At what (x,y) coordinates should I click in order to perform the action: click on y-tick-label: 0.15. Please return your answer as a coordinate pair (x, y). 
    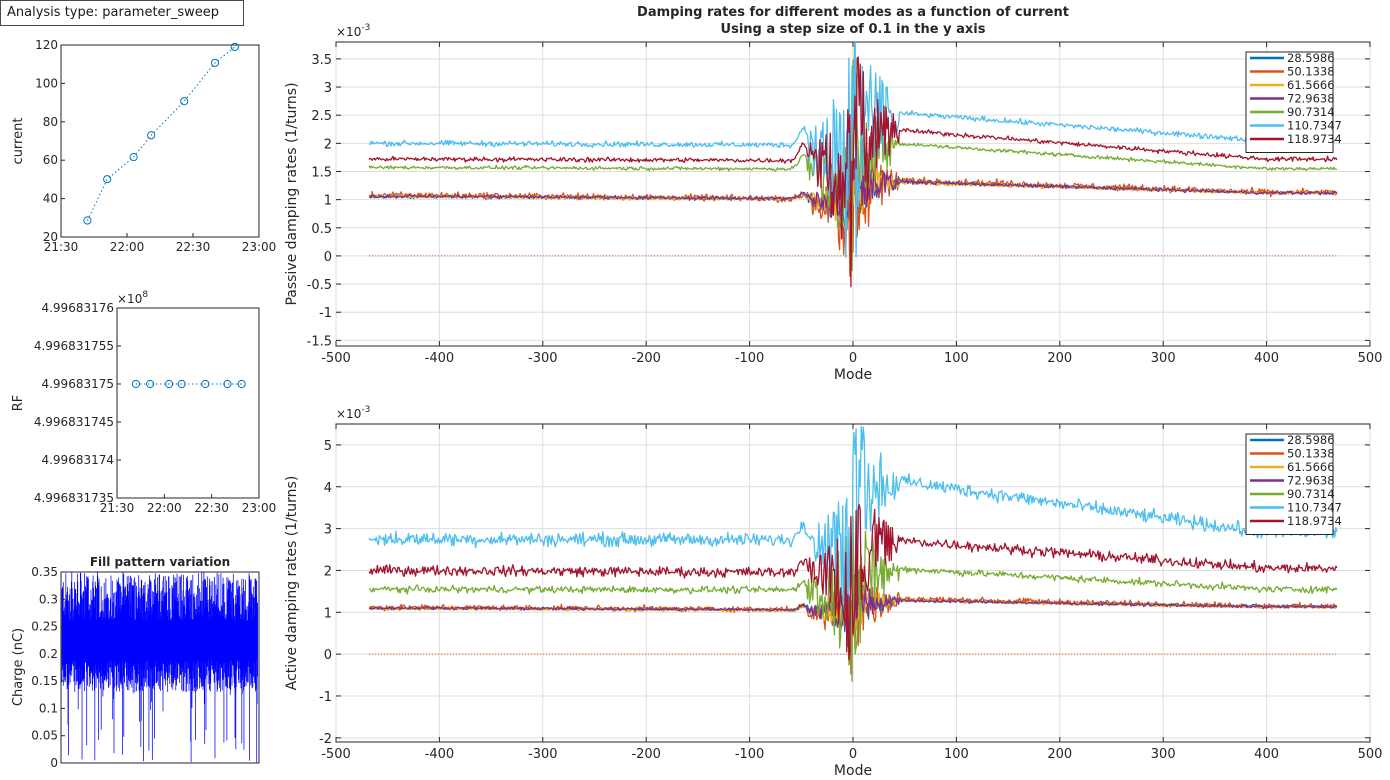
    Looking at the image, I should click on (44, 681).